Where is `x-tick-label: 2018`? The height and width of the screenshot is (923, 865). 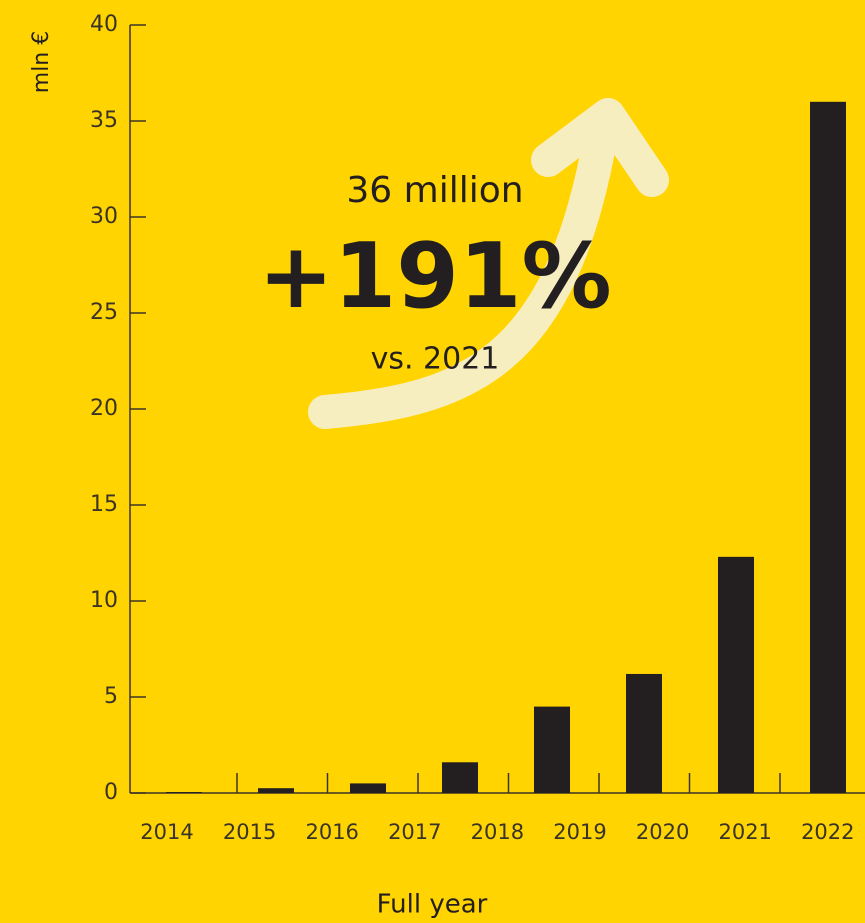 x-tick-label: 2018 is located at coordinates (497, 832).